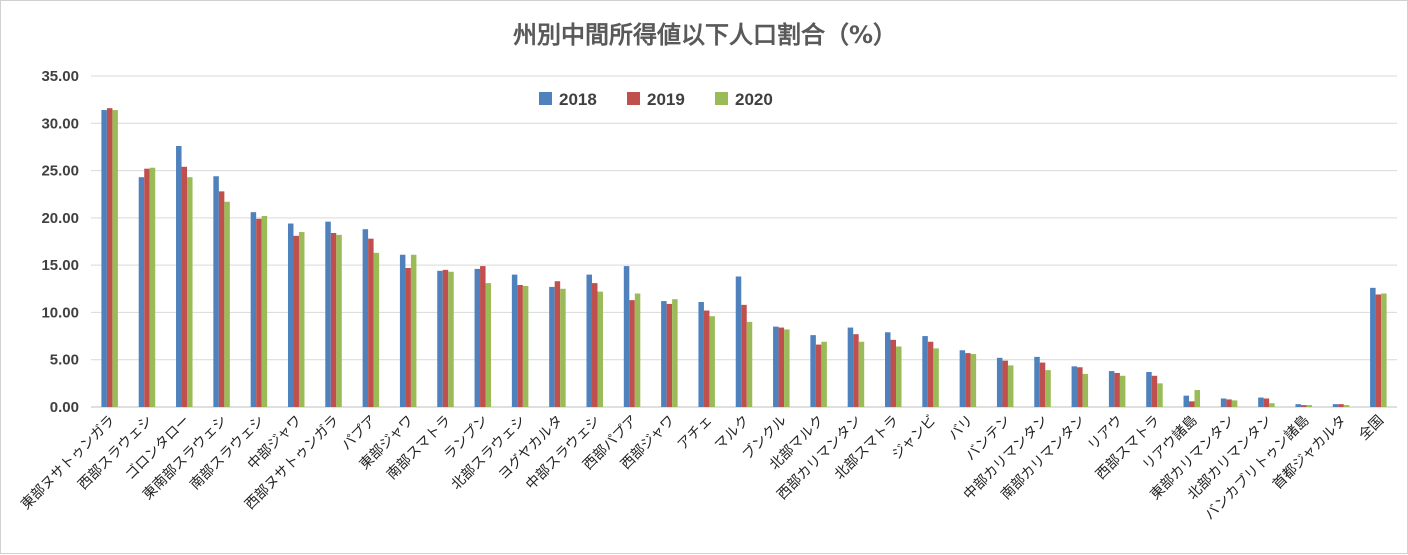 Image resolution: width=1408 pixels, height=555 pixels. Describe the element at coordinates (64, 360) in the screenshot. I see `y-tick-label: 5.00` at that location.